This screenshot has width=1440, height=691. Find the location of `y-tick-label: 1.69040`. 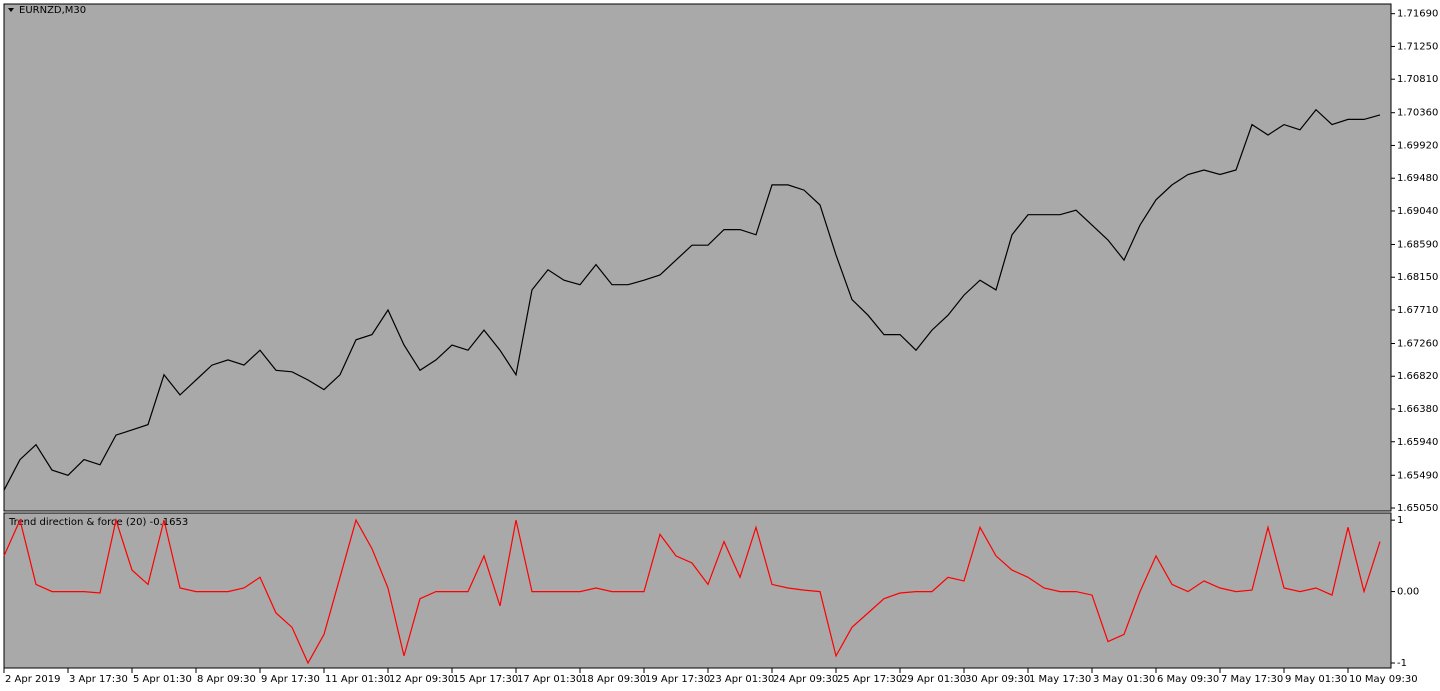

y-tick-label: 1.69040 is located at coordinates (1417, 211).